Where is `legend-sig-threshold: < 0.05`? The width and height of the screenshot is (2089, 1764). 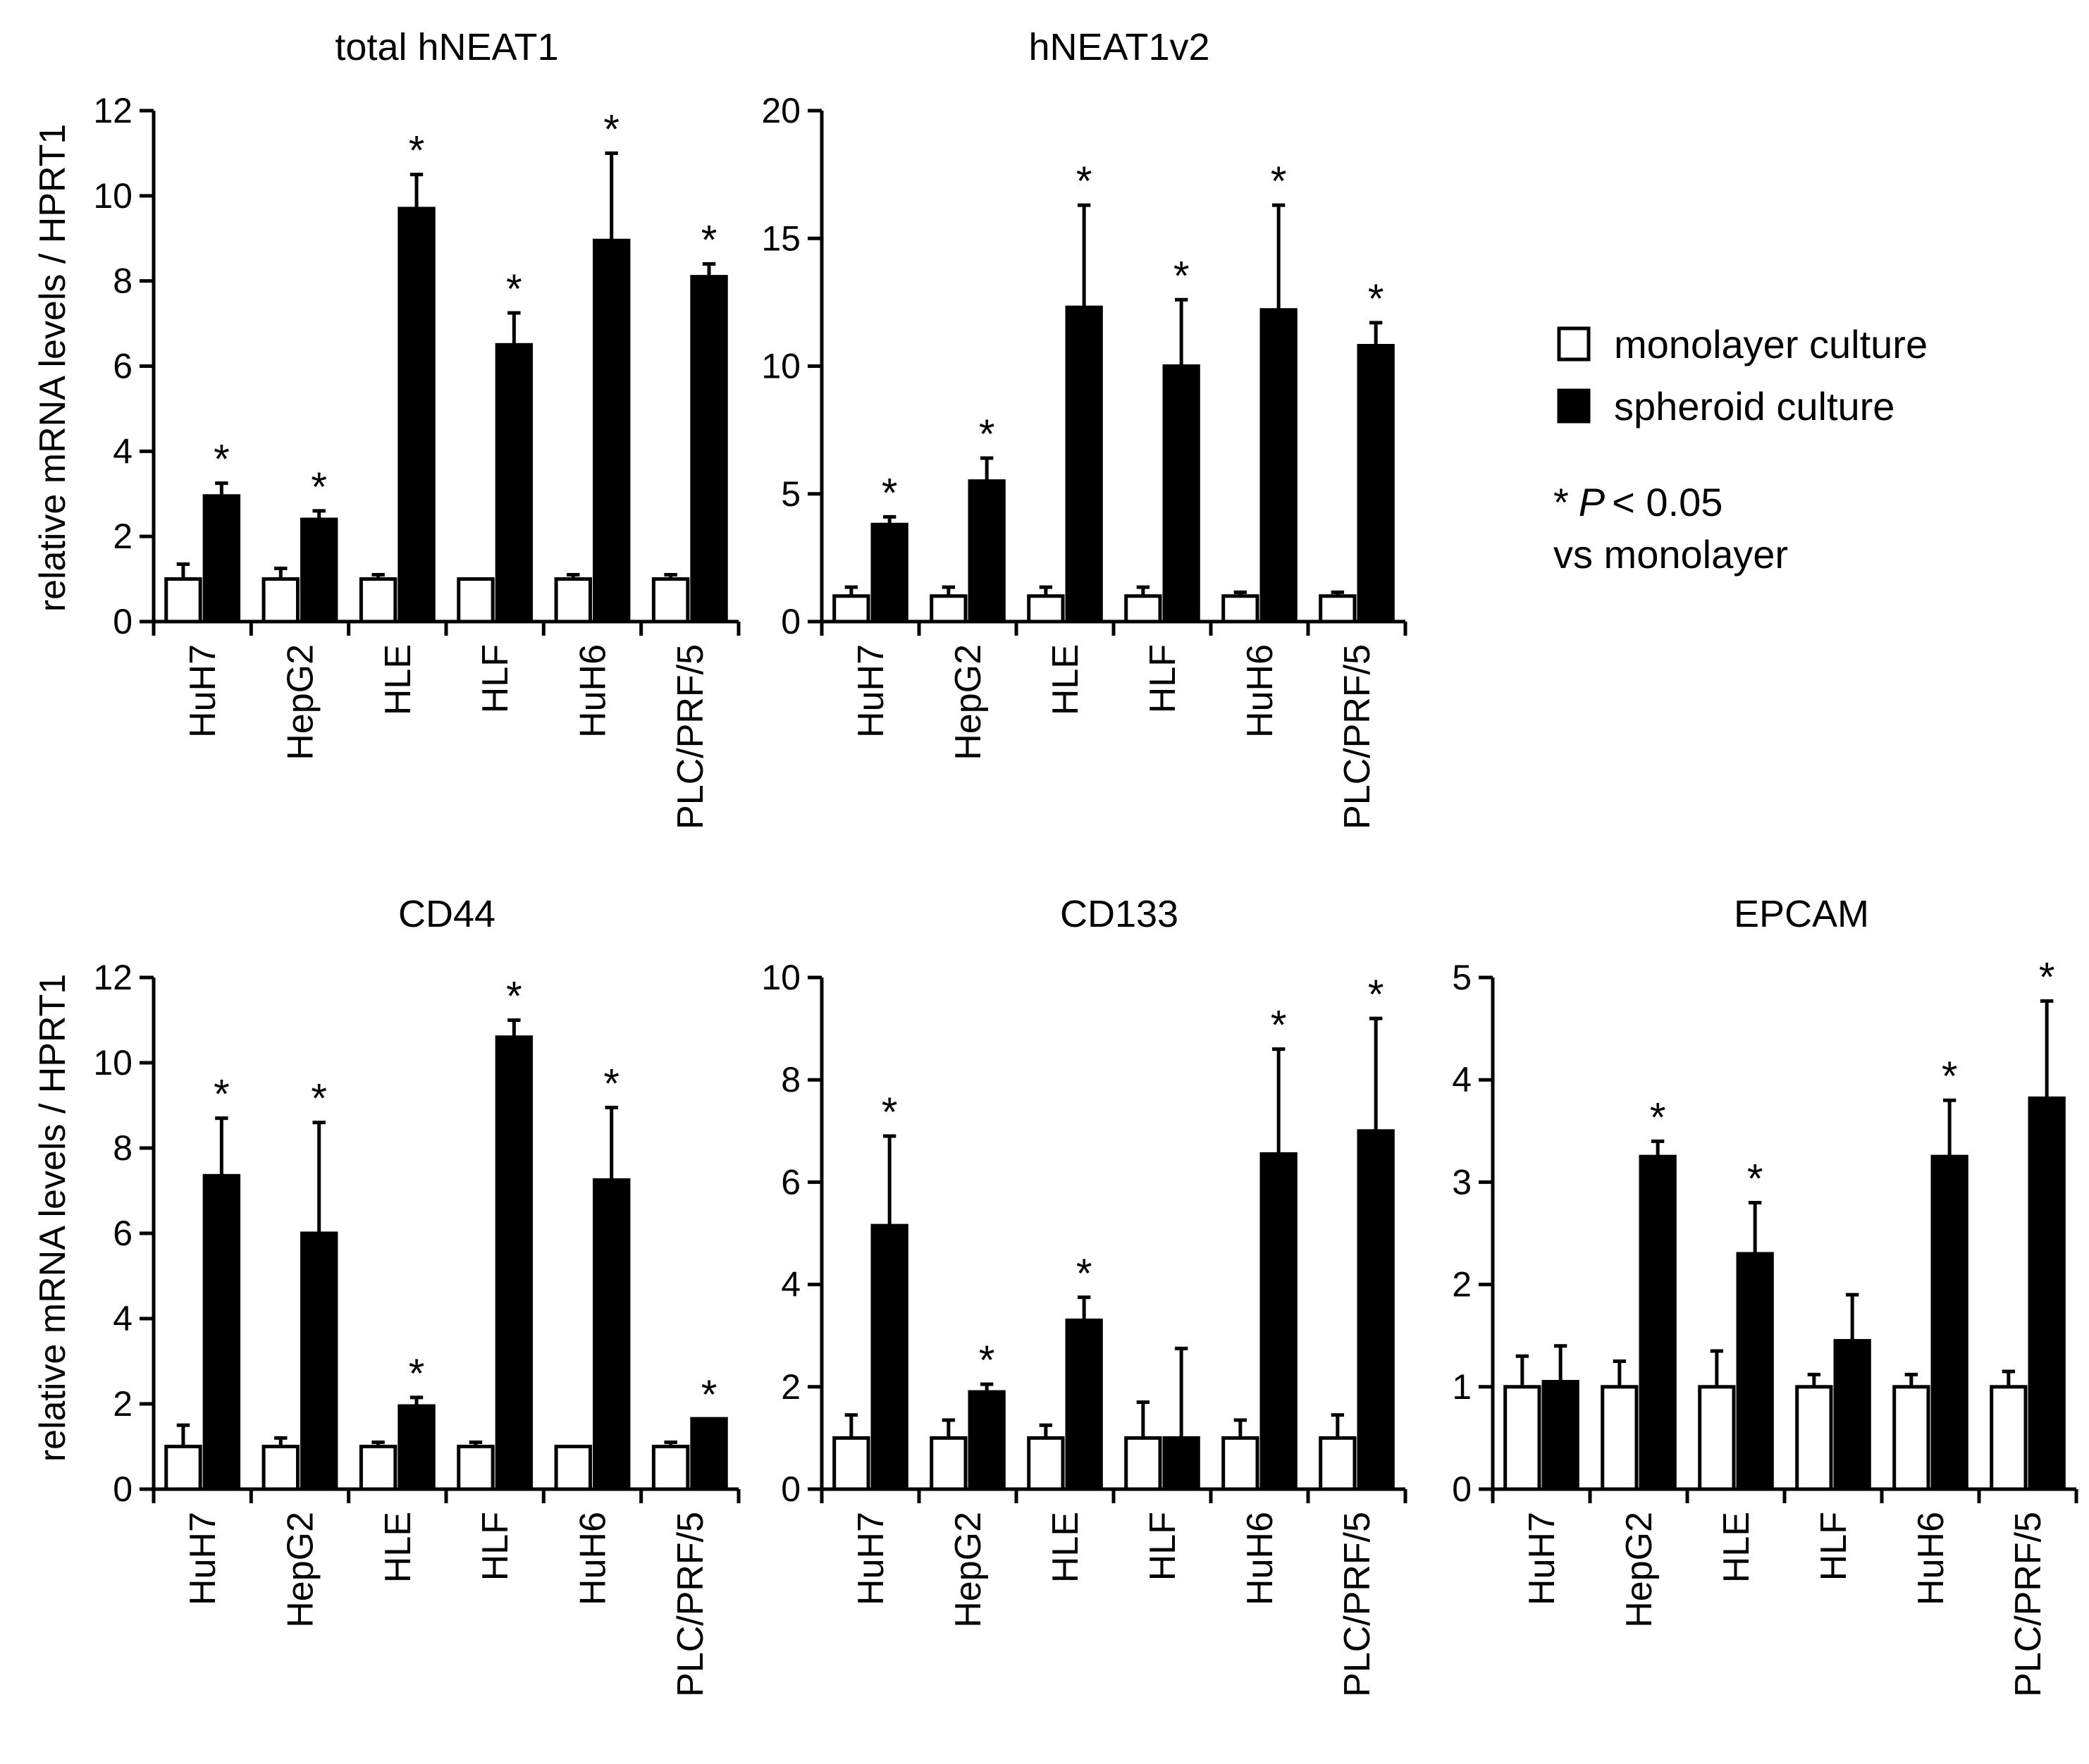 legend-sig-threshold: < 0.05 is located at coordinates (1667, 502).